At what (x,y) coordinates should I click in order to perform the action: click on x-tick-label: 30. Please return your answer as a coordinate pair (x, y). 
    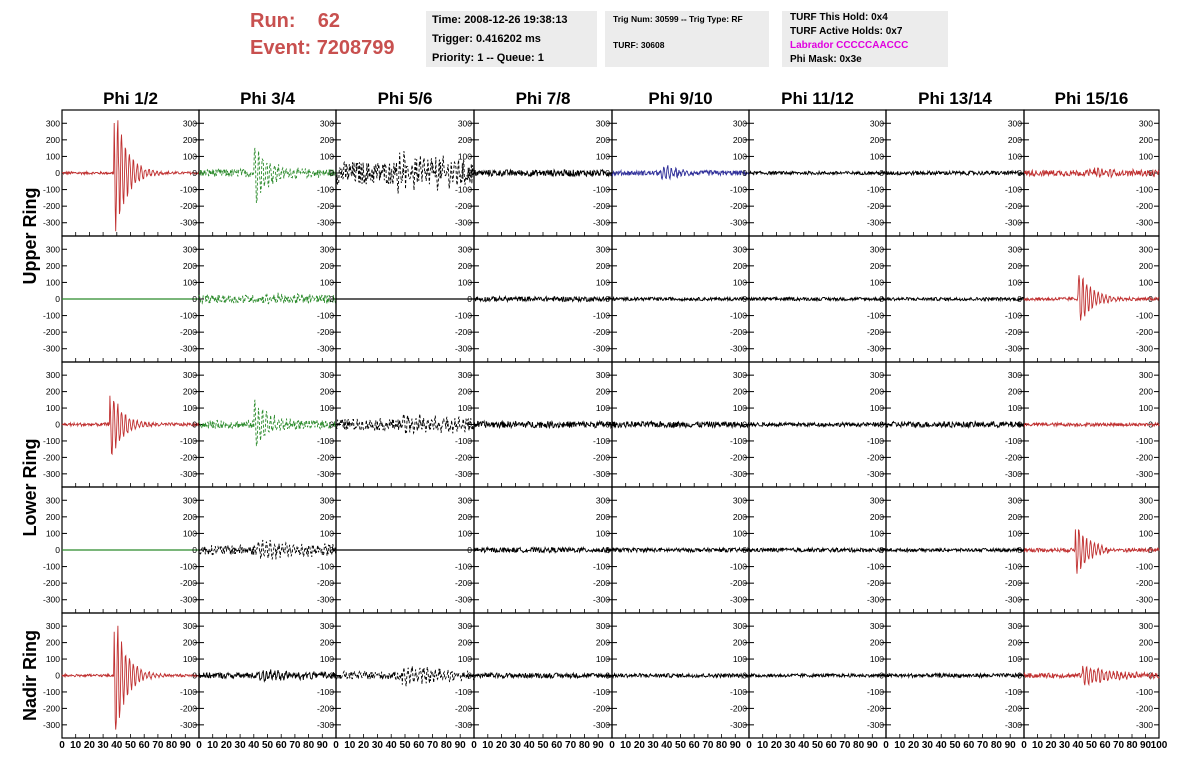
    Looking at the image, I should click on (516, 745).